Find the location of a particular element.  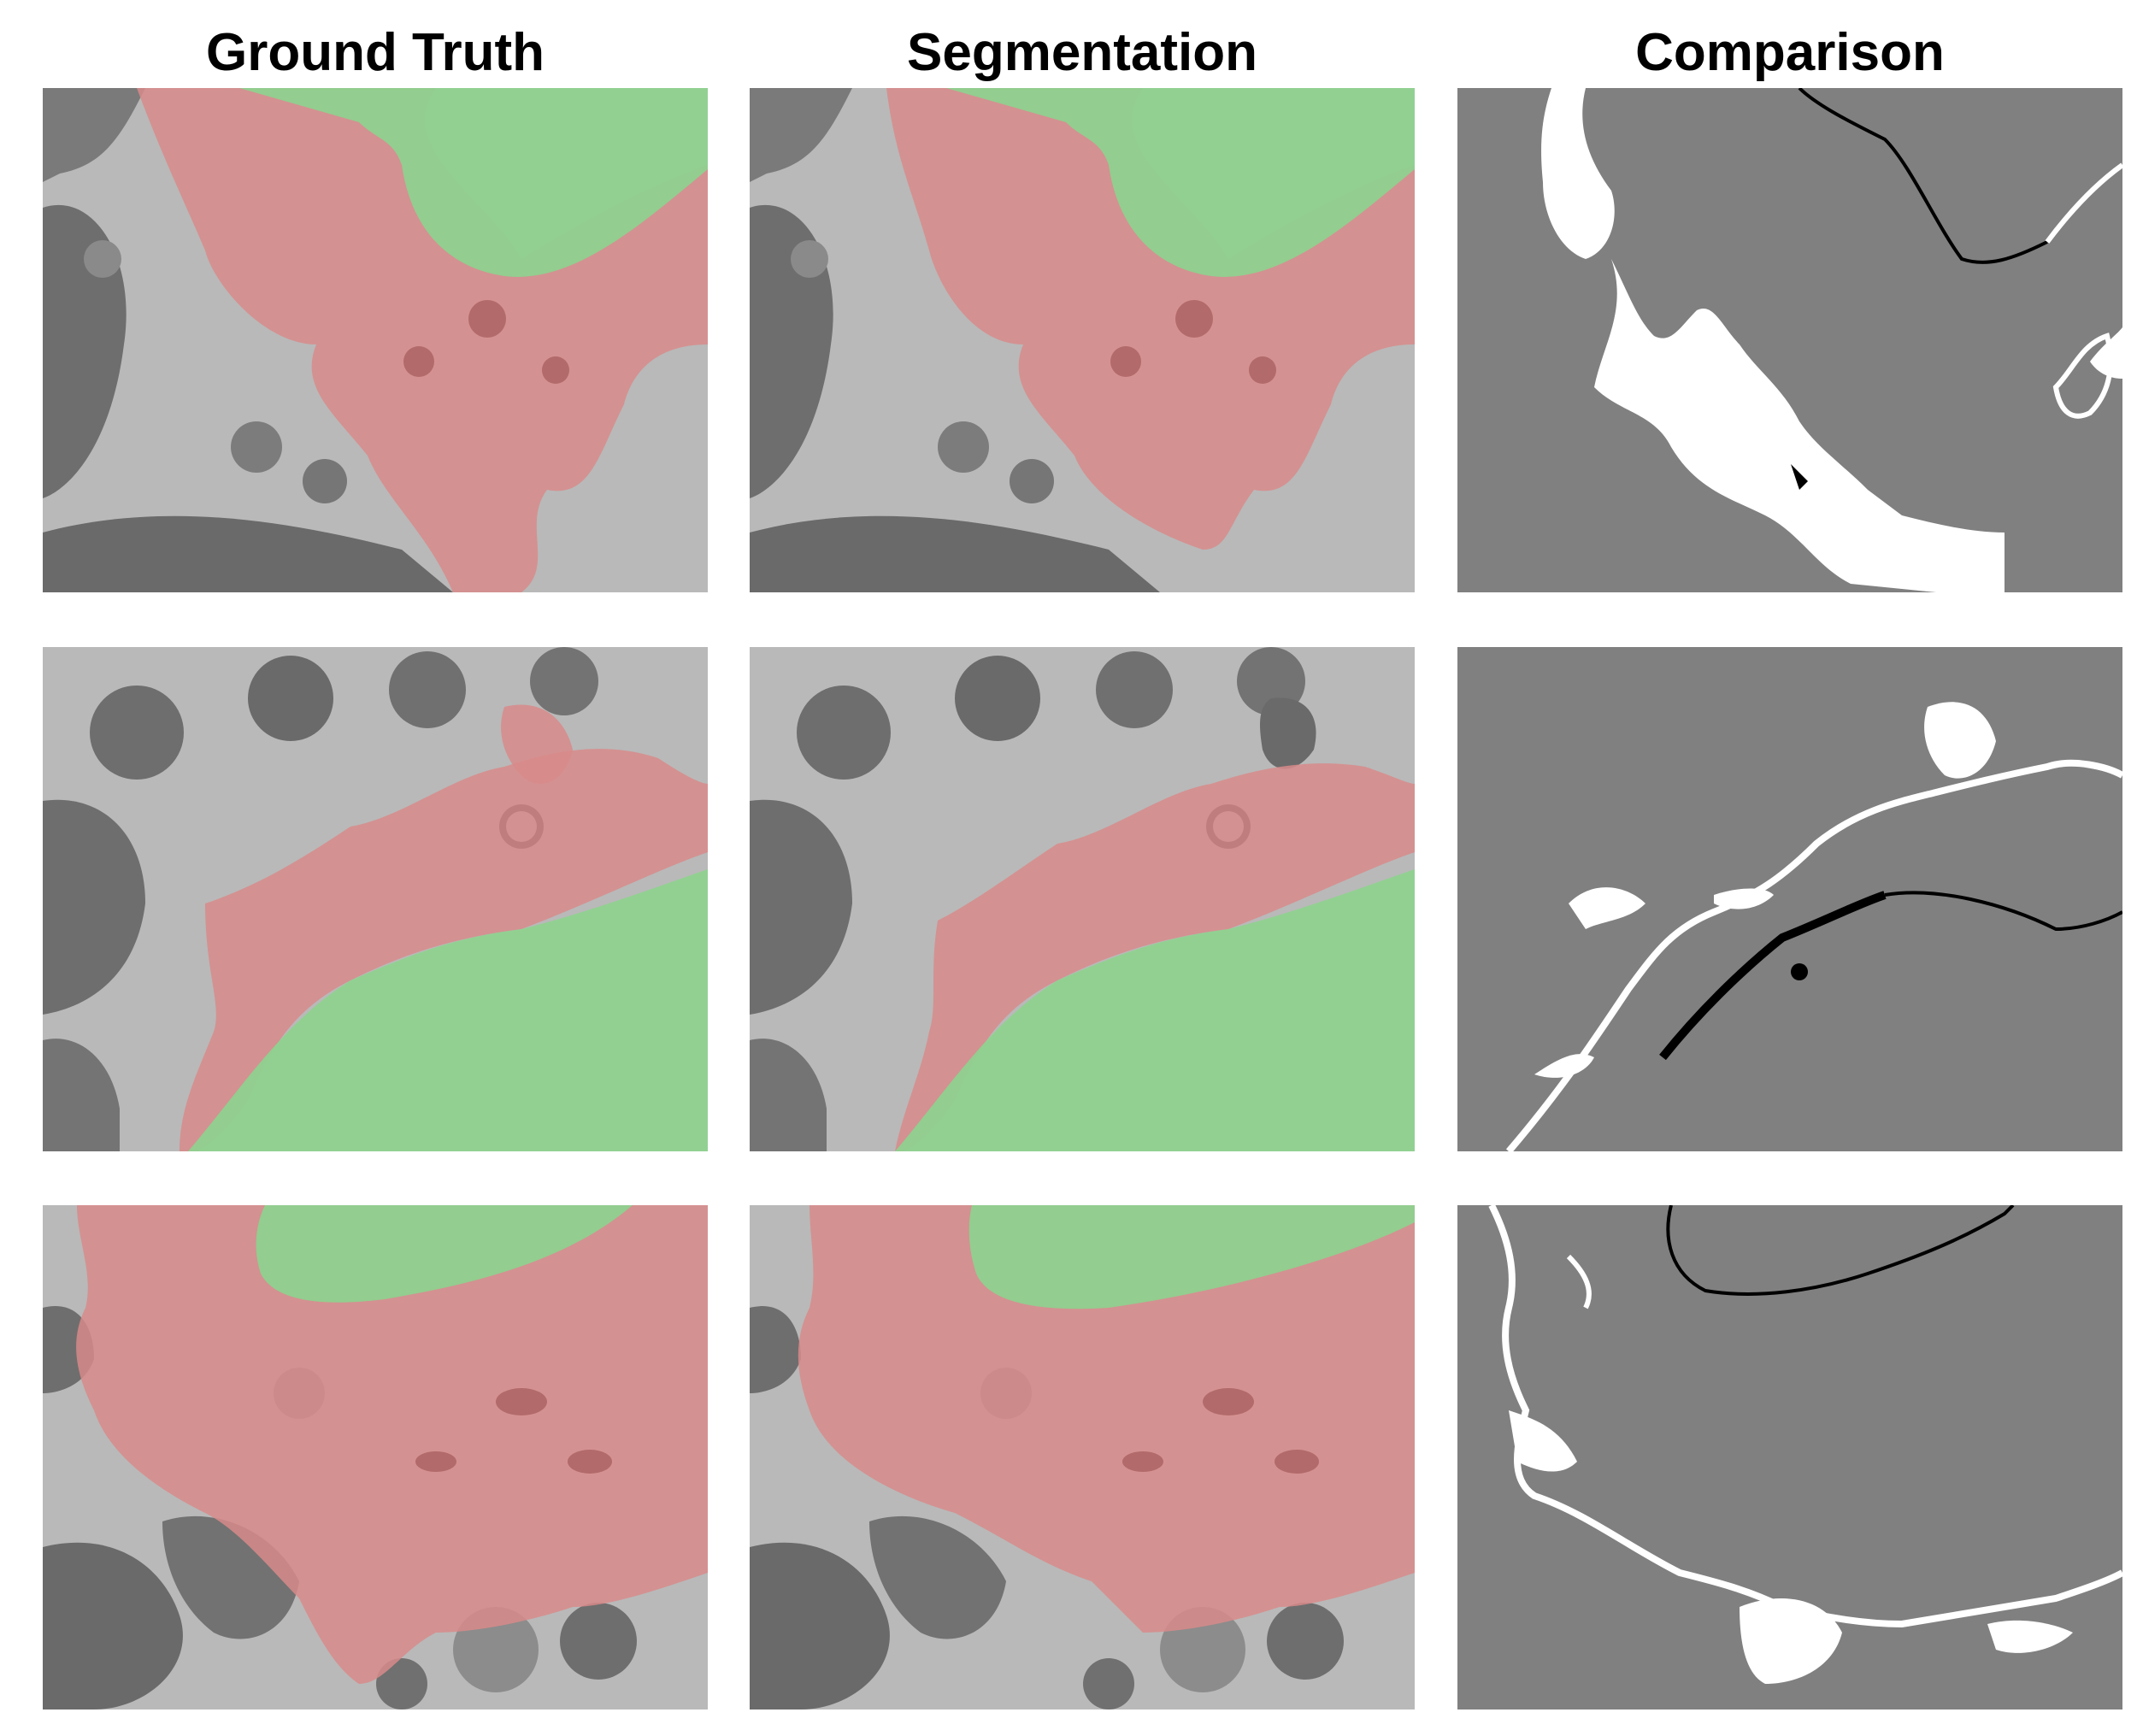

column-title-ground-truth: Ground Truth is located at coordinates (375, 52).